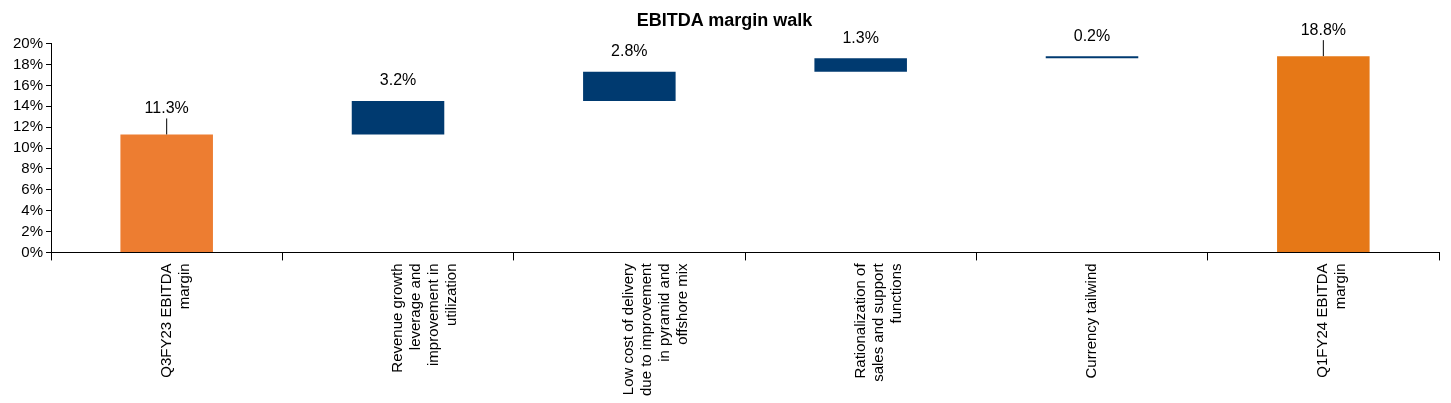 The image size is (1451, 403). What do you see at coordinates (655, 329) in the screenshot?
I see `x-tick-label: Low cost of delivery due to improvement in pyramid and offshore mix` at bounding box center [655, 329].